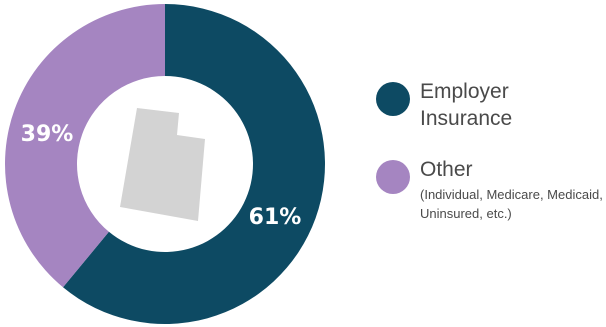 This screenshot has height=327, width=606. What do you see at coordinates (393, 177) in the screenshot?
I see `other-swatch-icon` at bounding box center [393, 177].